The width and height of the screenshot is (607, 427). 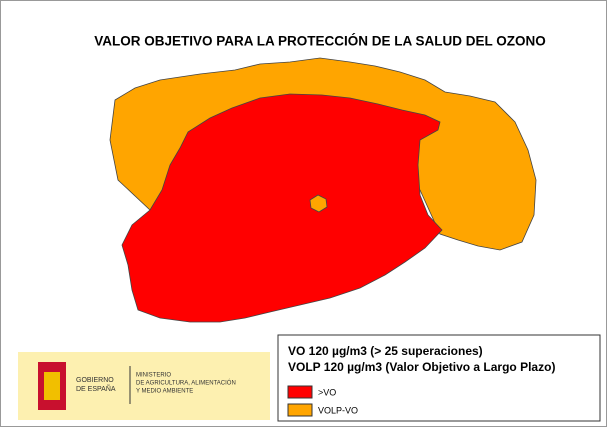 What do you see at coordinates (52, 386) in the screenshot?
I see `coat-of-arms` at bounding box center [52, 386].